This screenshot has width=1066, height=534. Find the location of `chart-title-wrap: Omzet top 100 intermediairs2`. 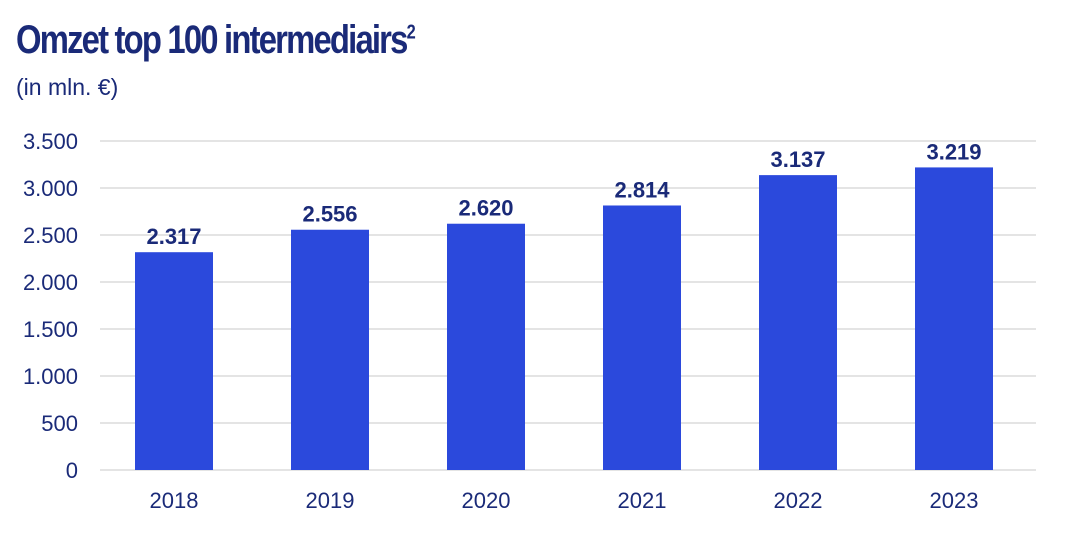

chart-title-wrap: Omzet top 100 intermediairs2 is located at coordinates (259, 40).